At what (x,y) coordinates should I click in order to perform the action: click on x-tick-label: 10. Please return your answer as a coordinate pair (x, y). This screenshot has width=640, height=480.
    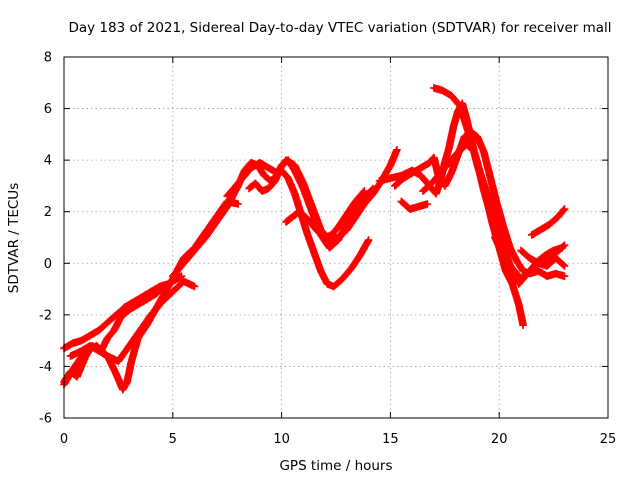
    Looking at the image, I should click on (281, 439).